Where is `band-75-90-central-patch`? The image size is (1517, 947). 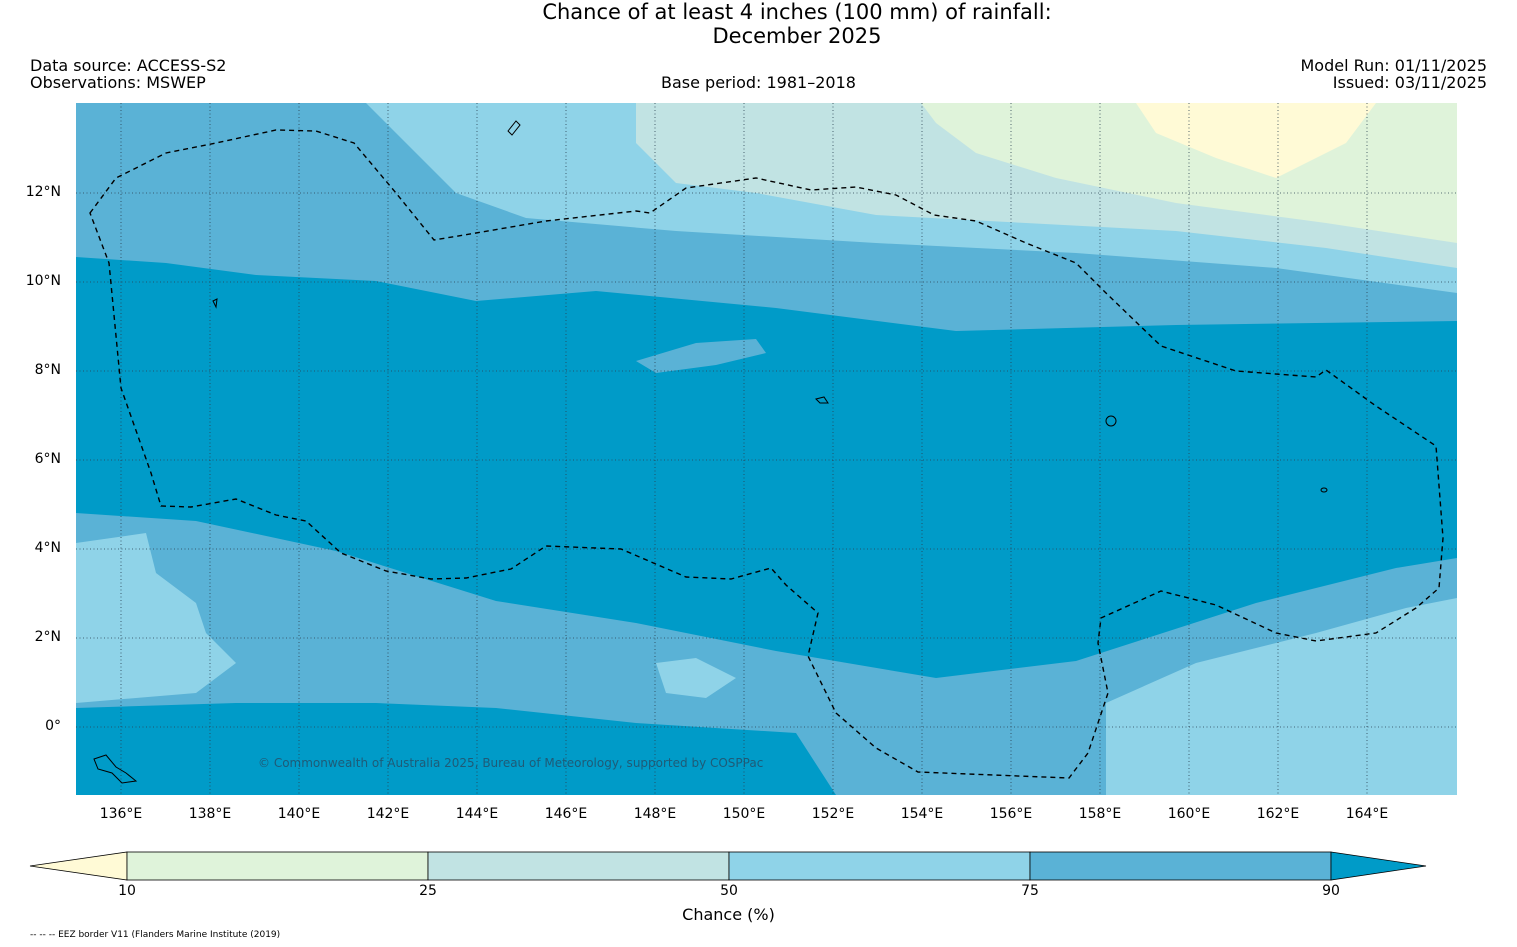 band-75-90-central-patch is located at coordinates (701, 356).